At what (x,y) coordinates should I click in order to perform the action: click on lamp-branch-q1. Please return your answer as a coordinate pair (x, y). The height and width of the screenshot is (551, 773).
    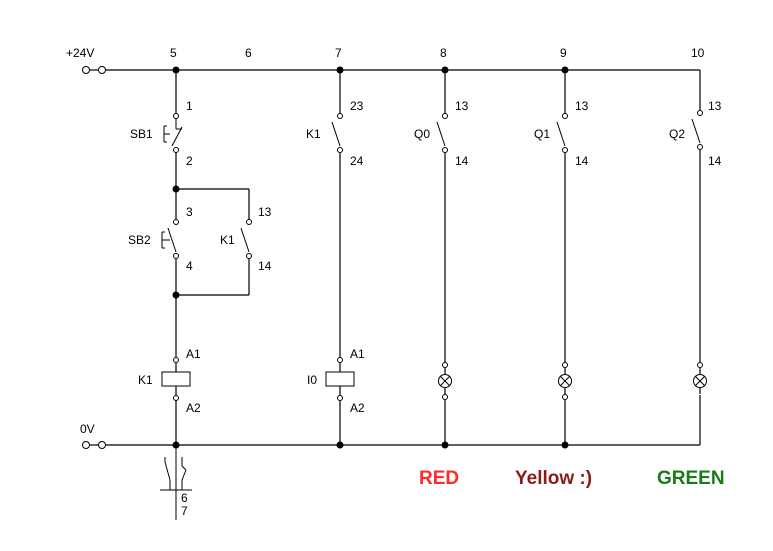
    Looking at the image, I should click on (564, 257).